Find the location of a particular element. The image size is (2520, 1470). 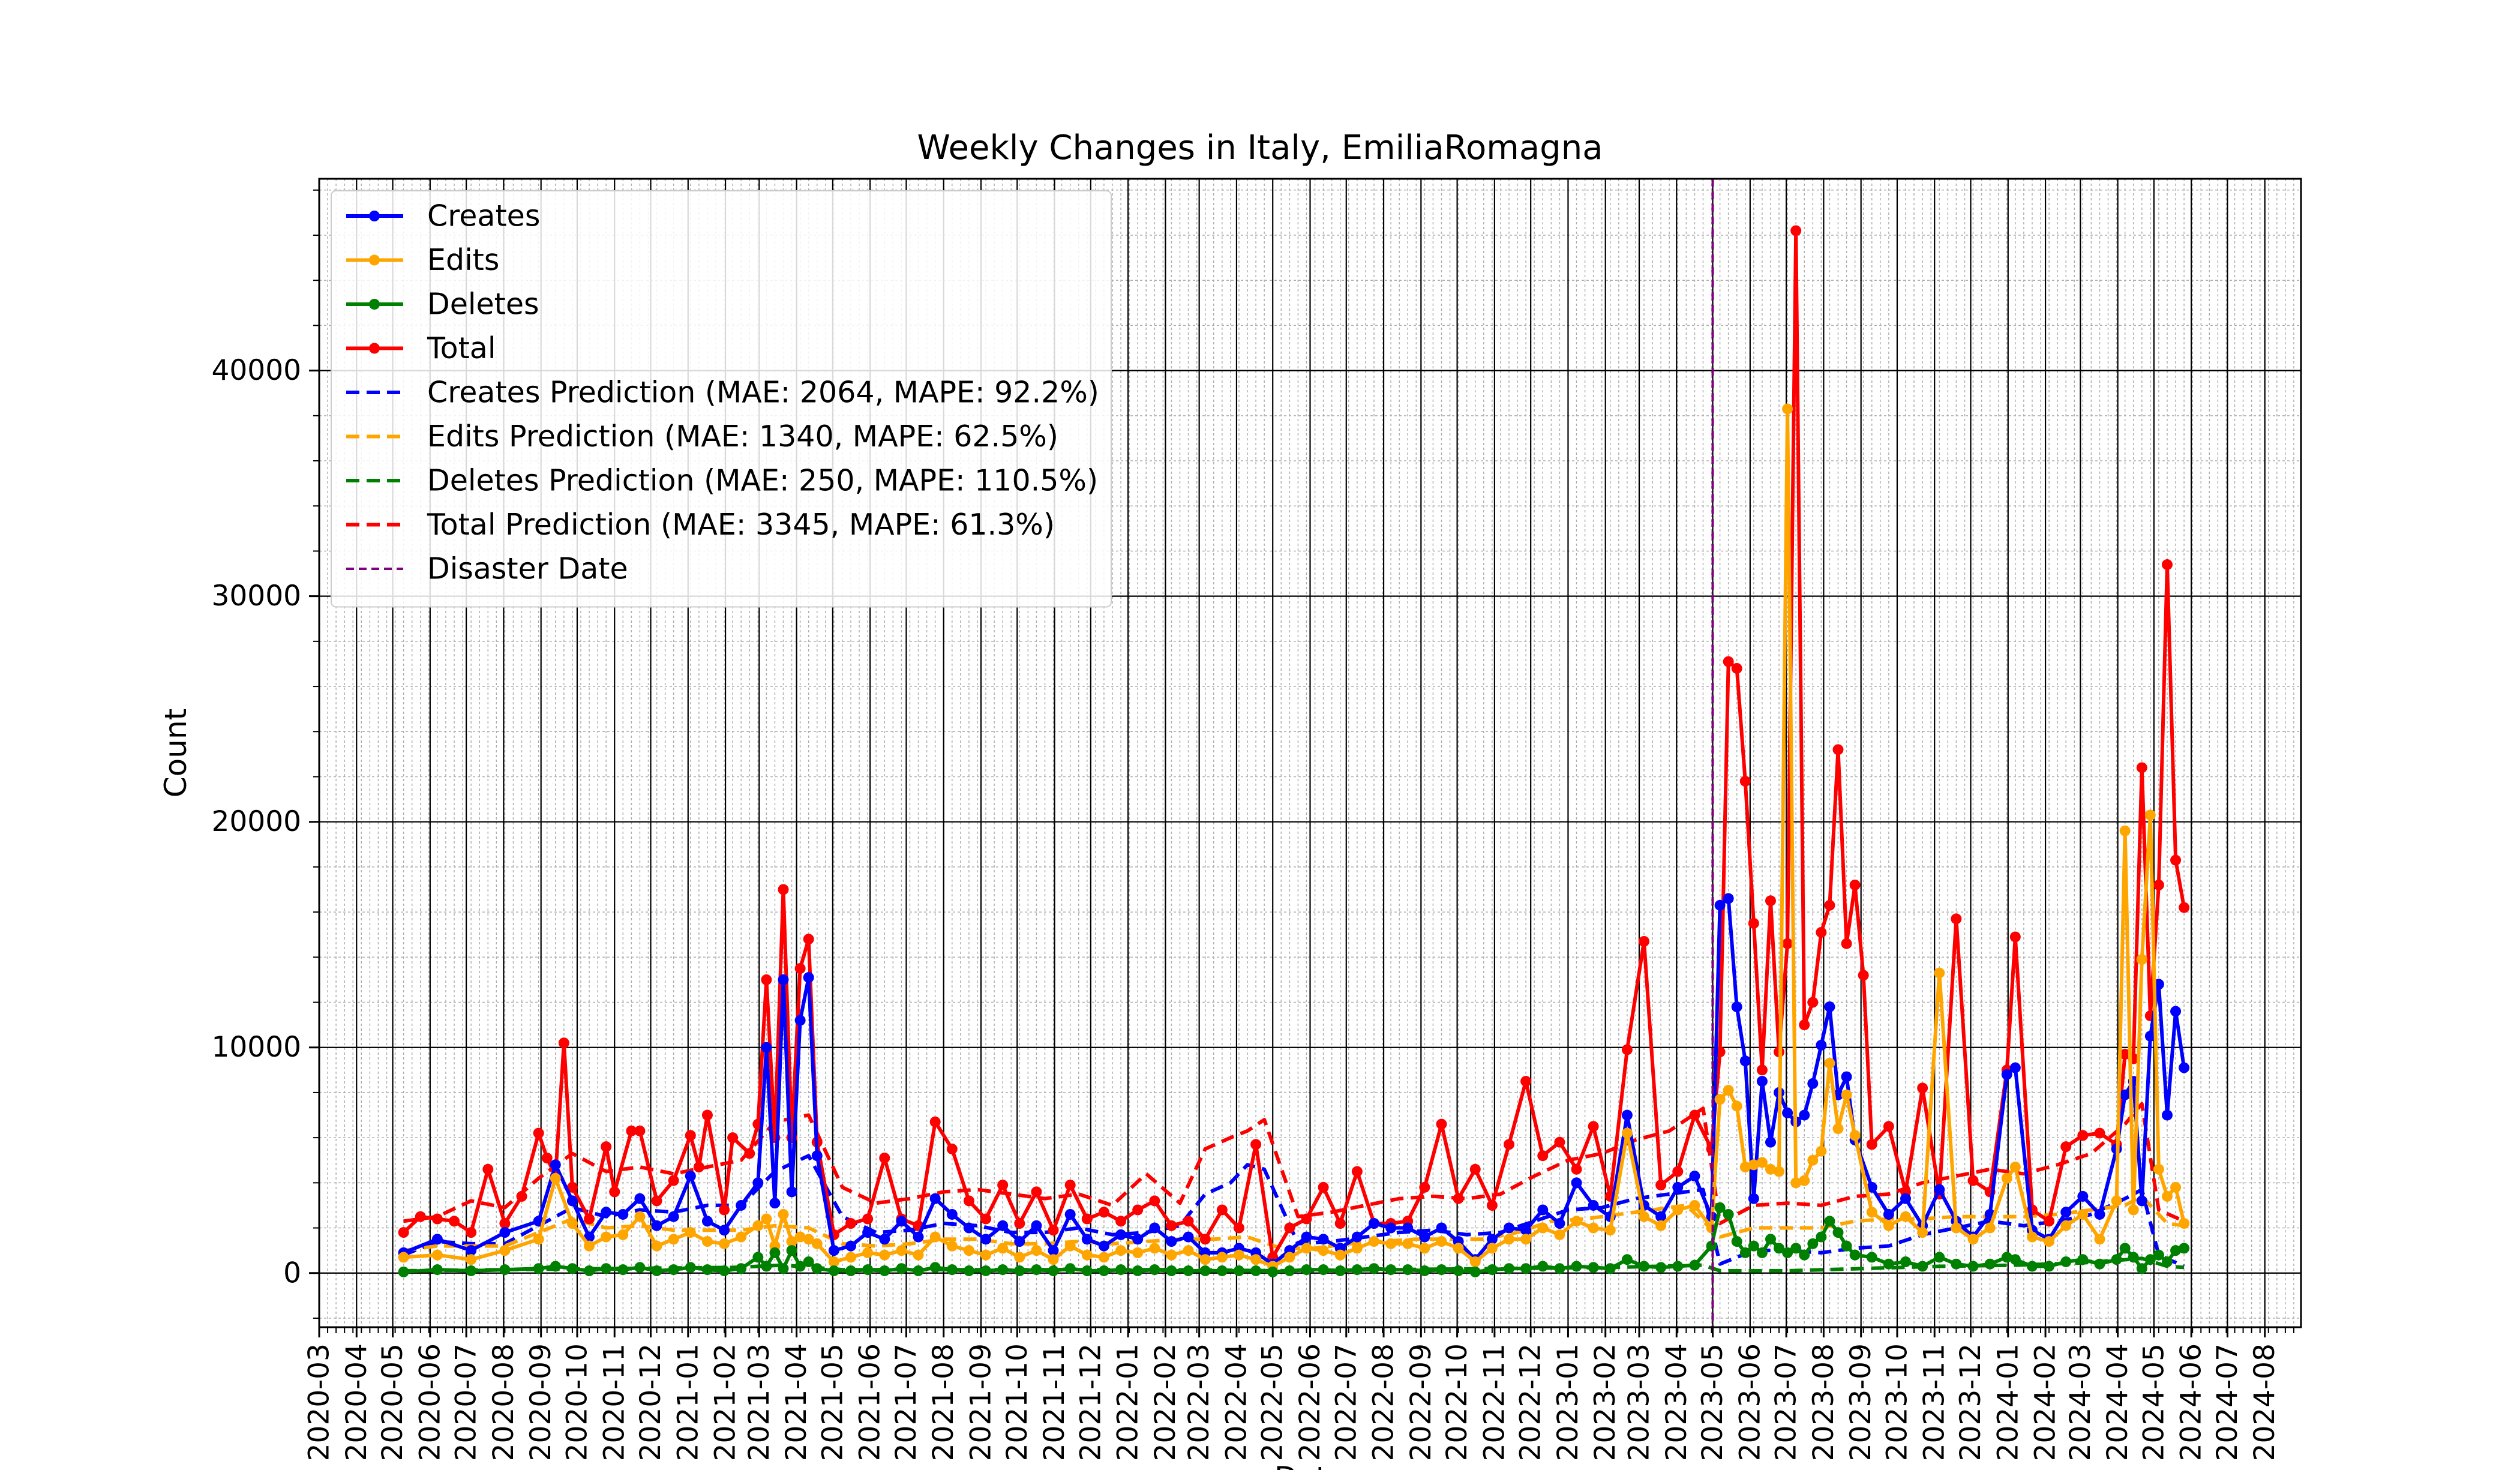

tick-label-x: 2022-03 is located at coordinates (1199, 1402).